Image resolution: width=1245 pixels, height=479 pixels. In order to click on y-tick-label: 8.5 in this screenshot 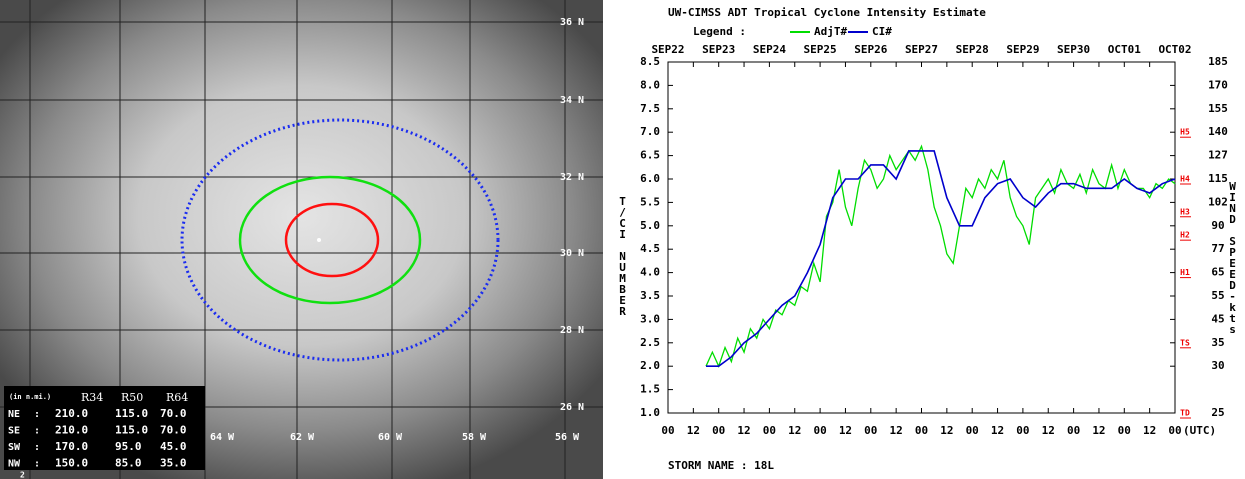, I will do `click(650, 61)`.